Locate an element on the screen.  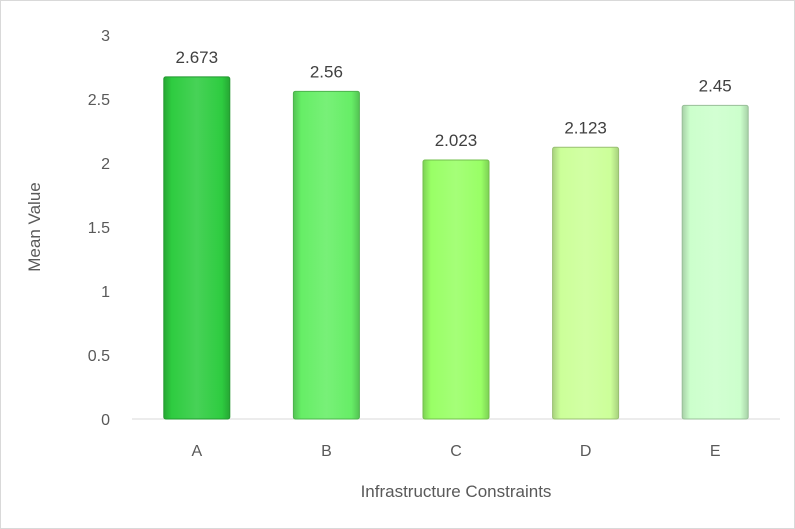
x-axis-title: Infrastructure Constraints is located at coordinates (456, 491).